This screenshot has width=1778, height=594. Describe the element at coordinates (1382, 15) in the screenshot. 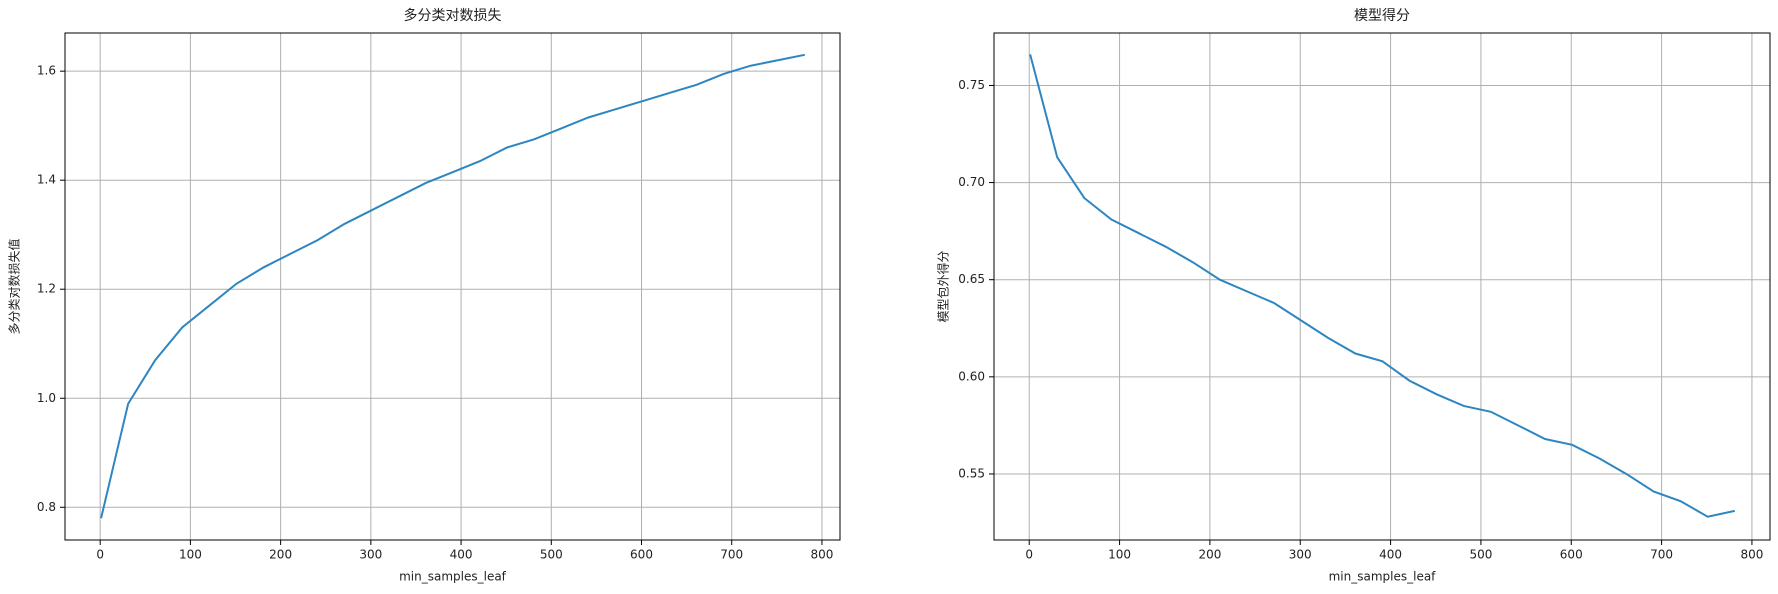

I see `chart-title: 模型得分` at that location.